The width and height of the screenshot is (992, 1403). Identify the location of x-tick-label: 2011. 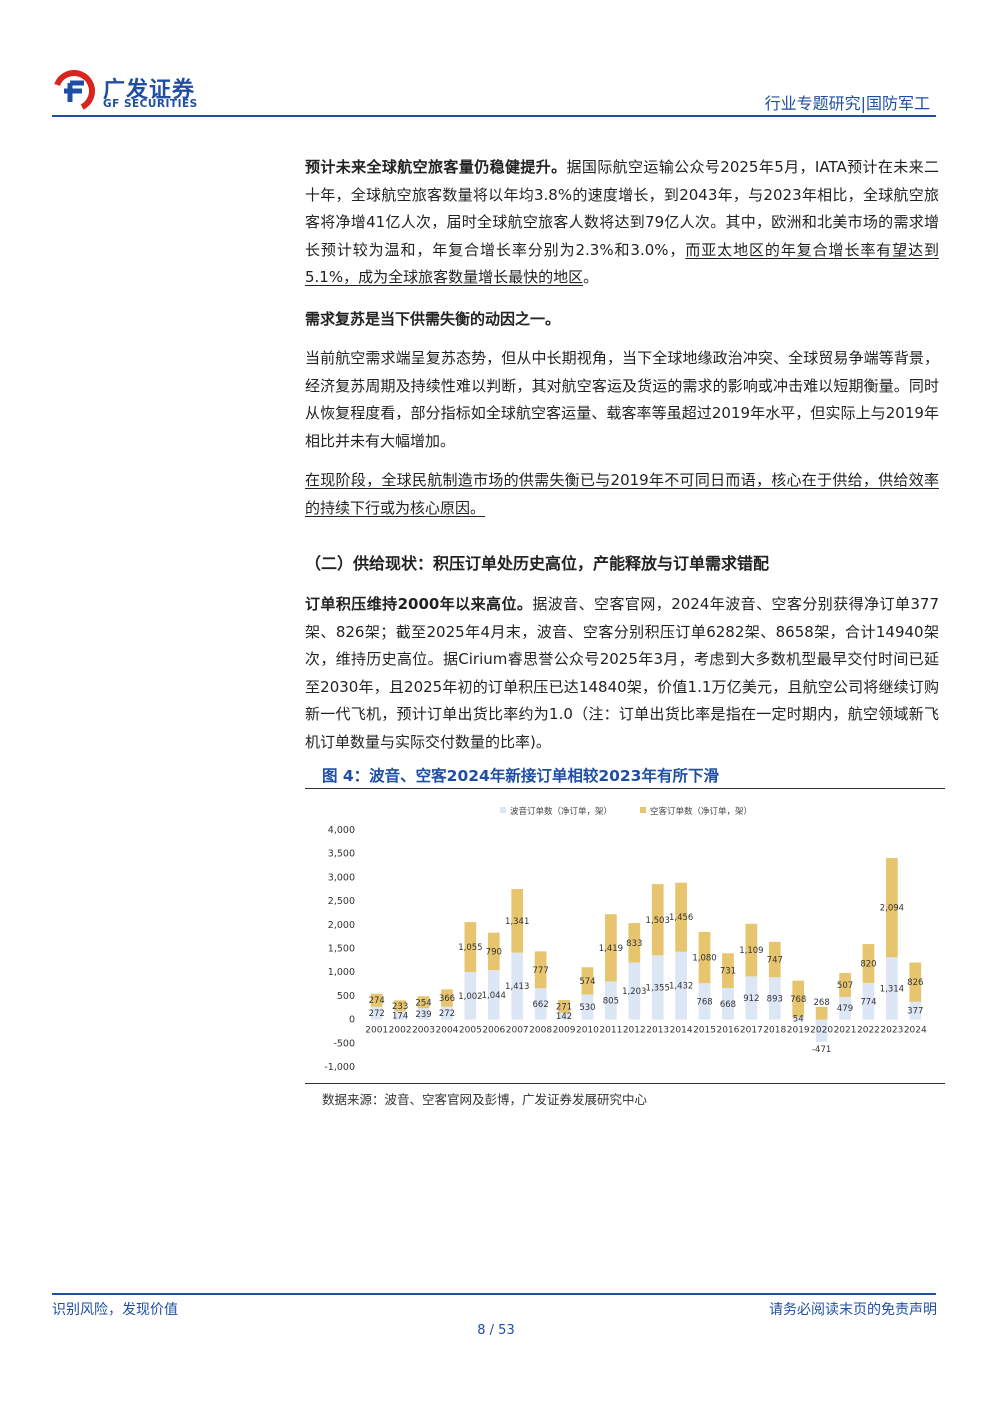
(610, 1031).